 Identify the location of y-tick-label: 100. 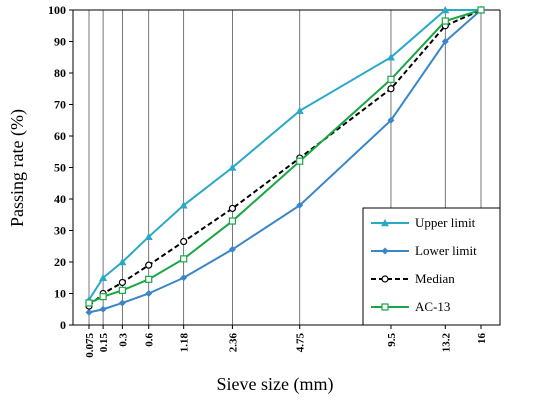
(57, 10).